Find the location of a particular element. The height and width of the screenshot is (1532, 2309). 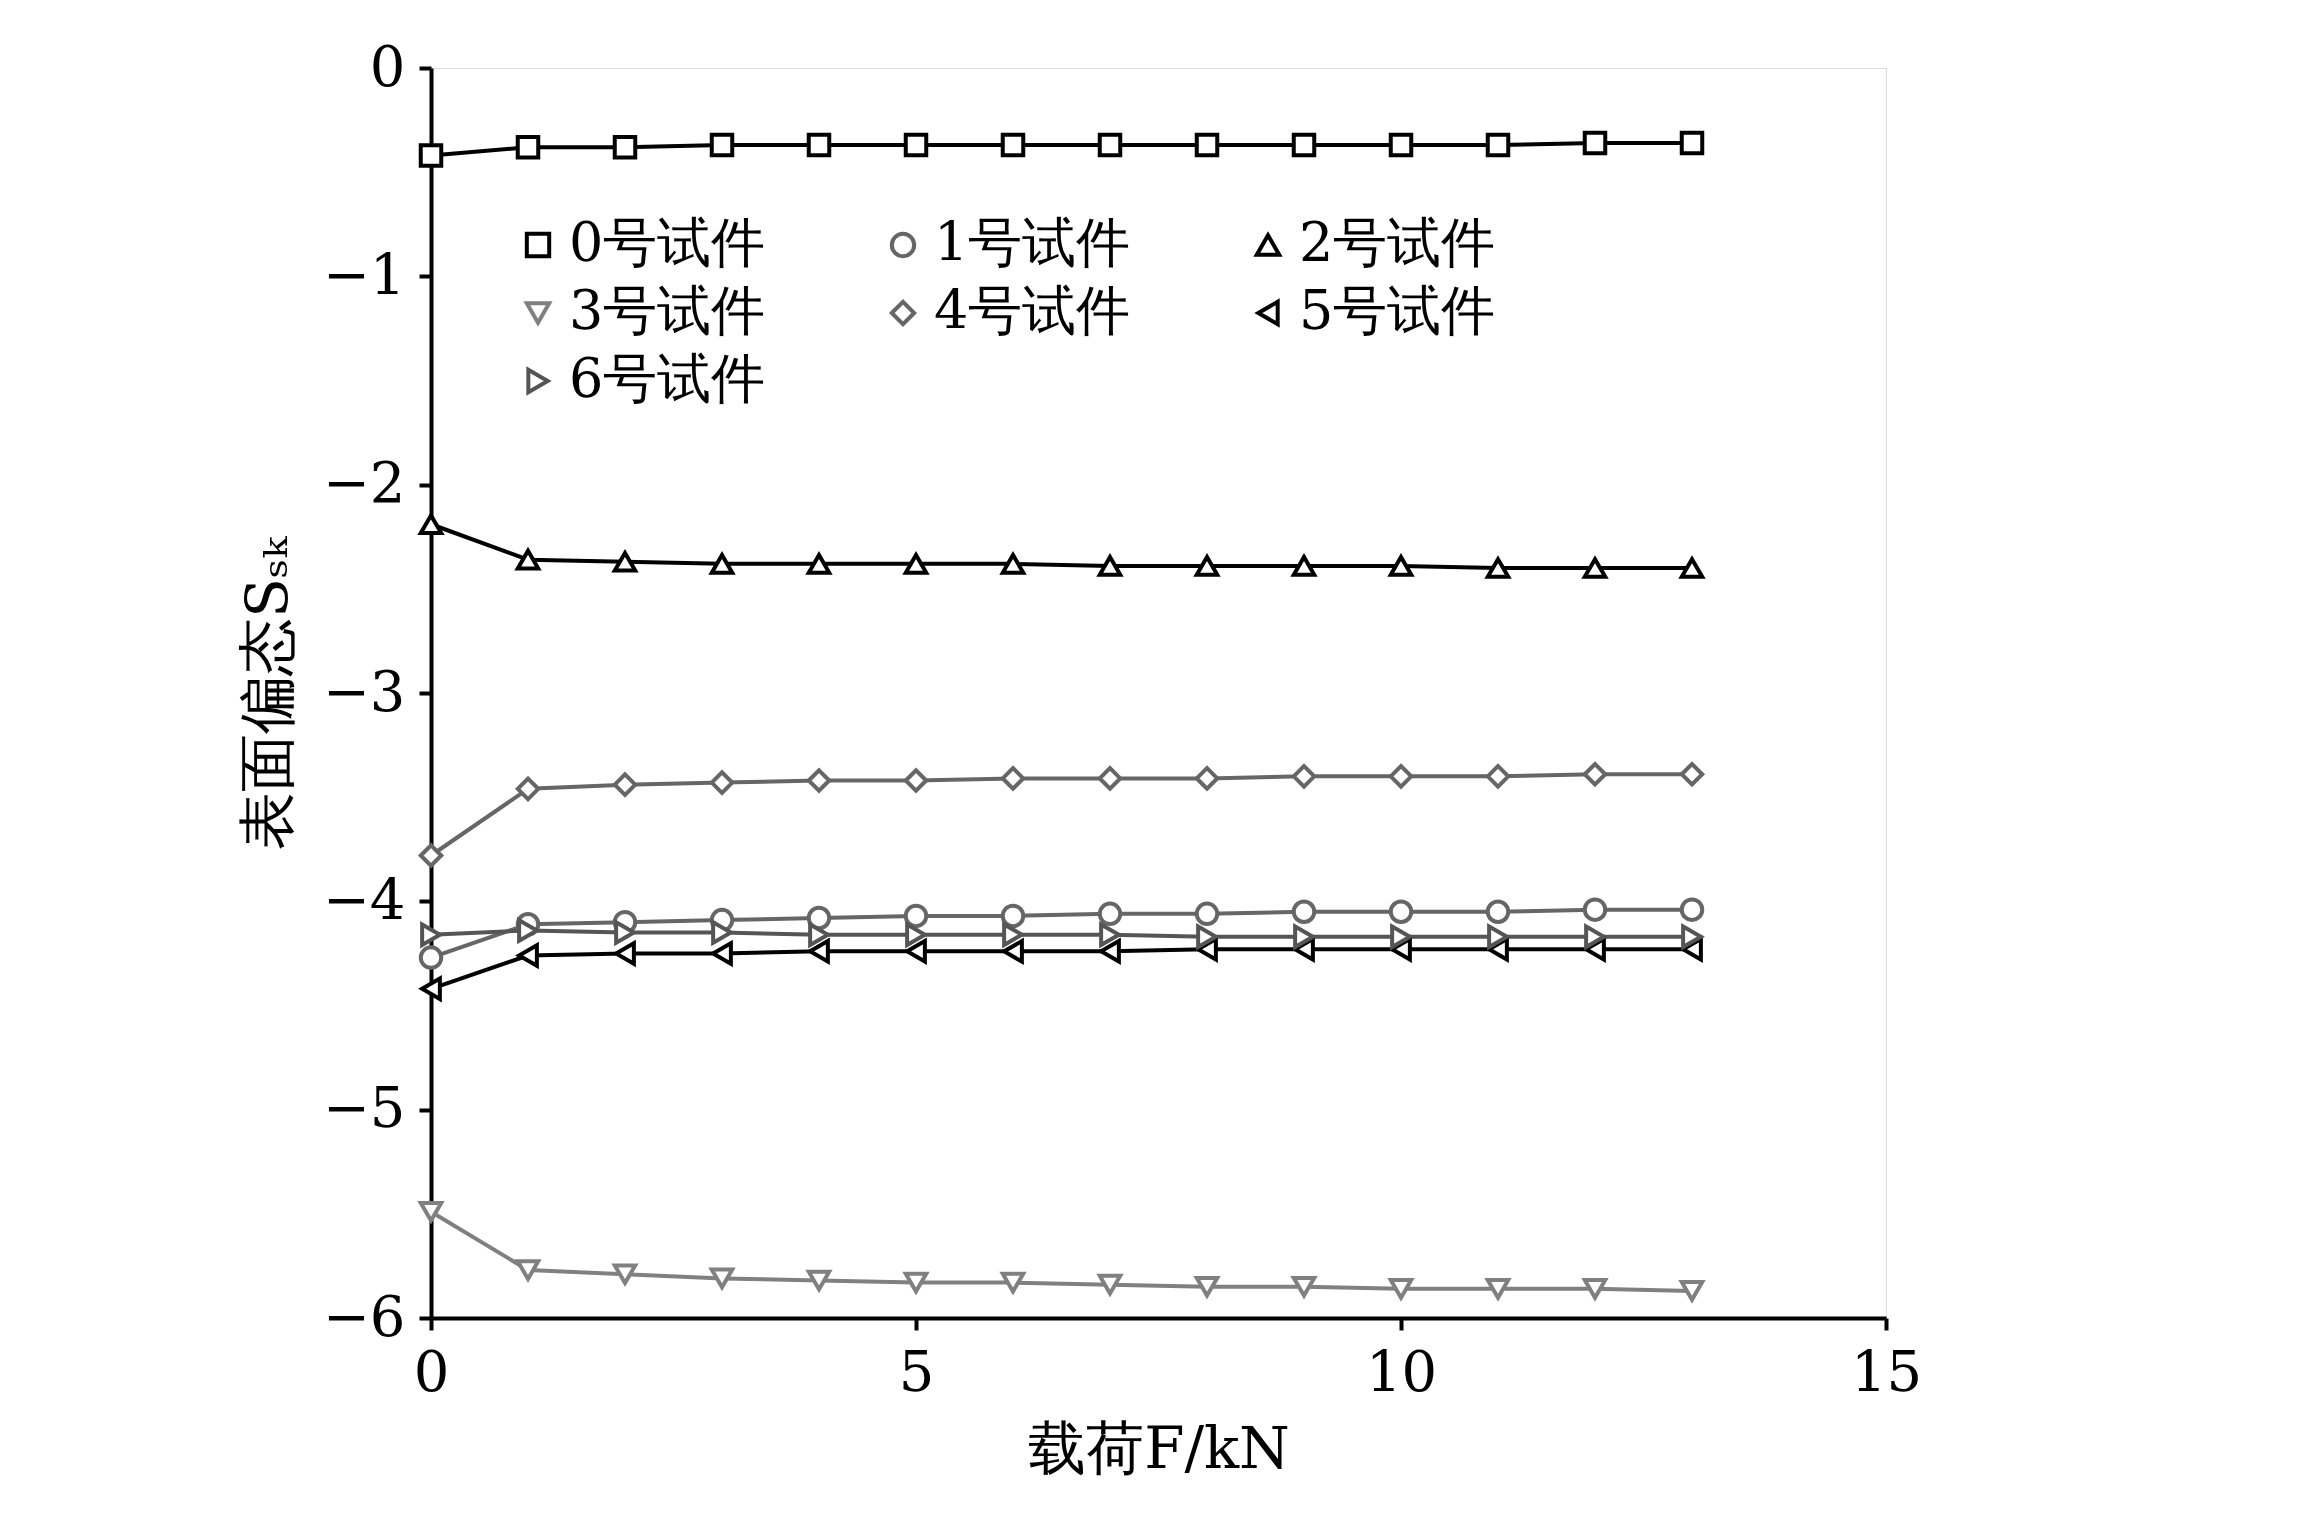

y-tick-label: −1 is located at coordinates (364, 274).